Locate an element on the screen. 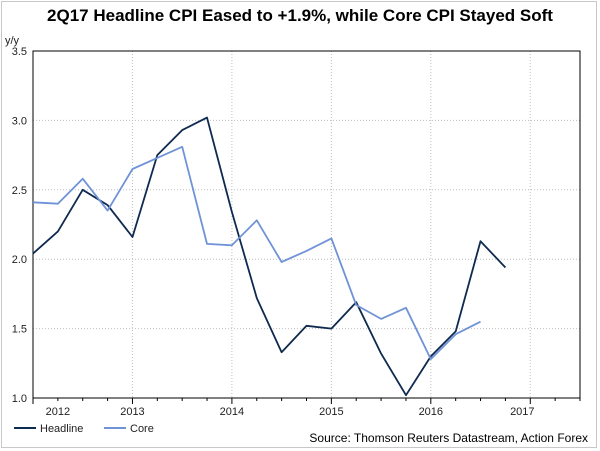 The height and width of the screenshot is (451, 600). y-tick-label: 3.5 is located at coordinates (19, 52).